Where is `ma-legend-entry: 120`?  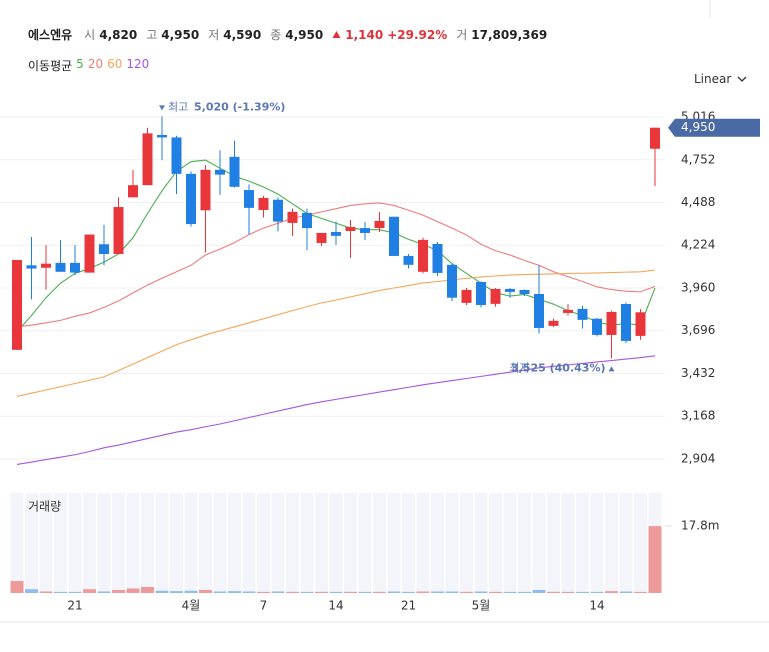 ma-legend-entry: 120 is located at coordinates (138, 64).